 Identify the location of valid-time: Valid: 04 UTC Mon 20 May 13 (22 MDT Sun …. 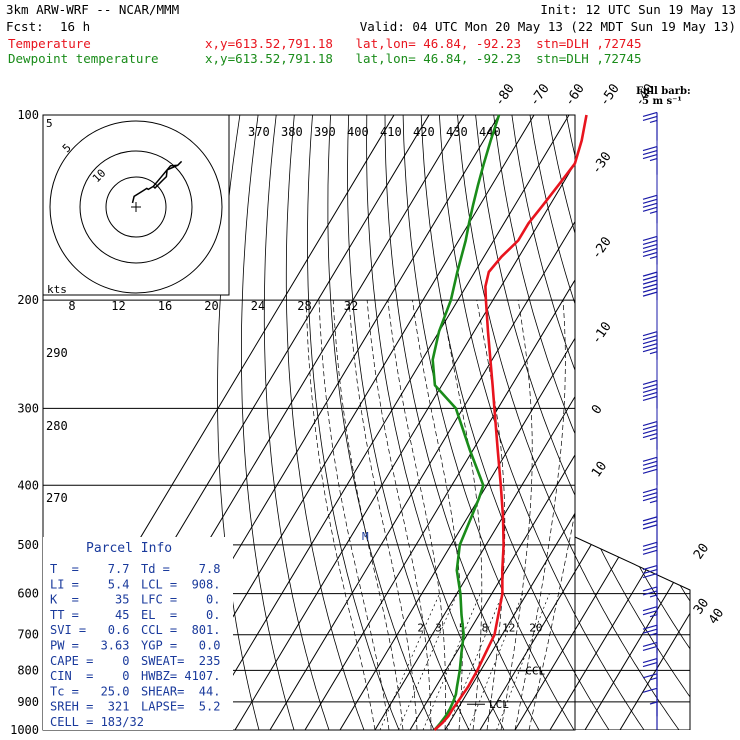
(547, 26).